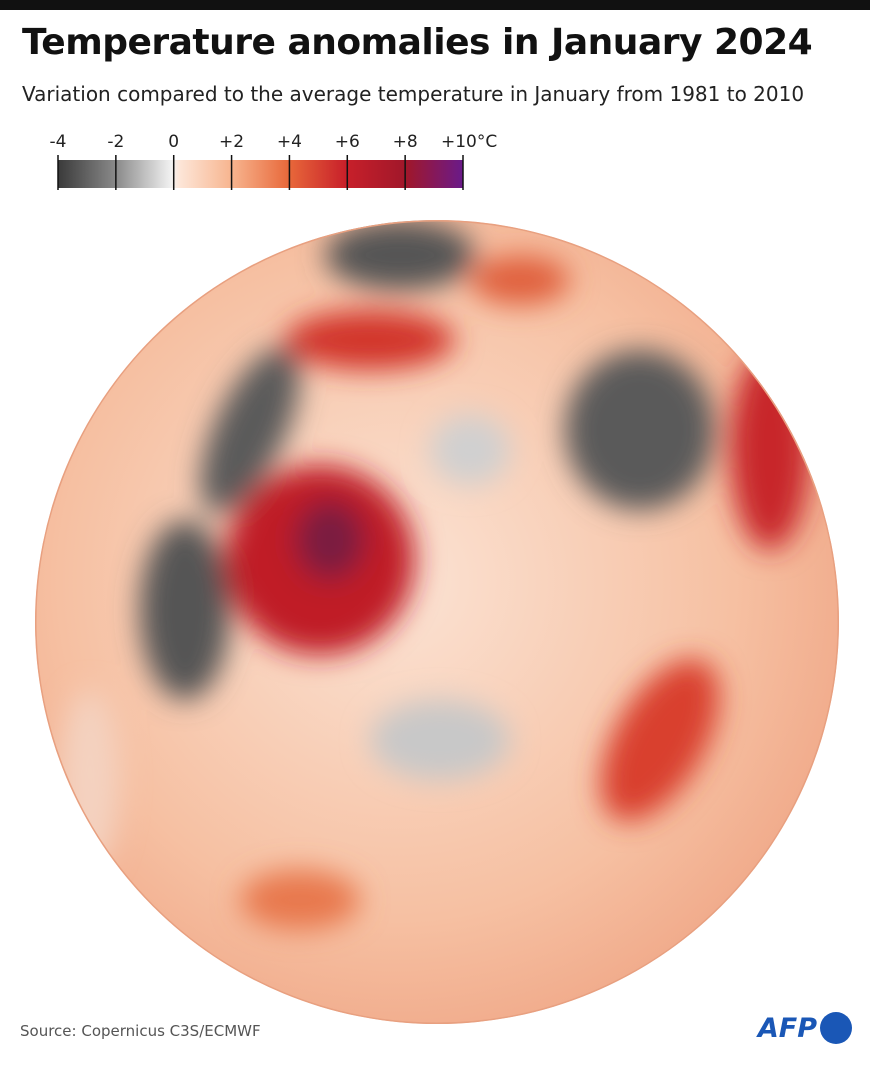 The height and width of the screenshot is (1066, 870). Describe the element at coordinates (405, 142) in the screenshot. I see `legend-tick-label: +8` at that location.